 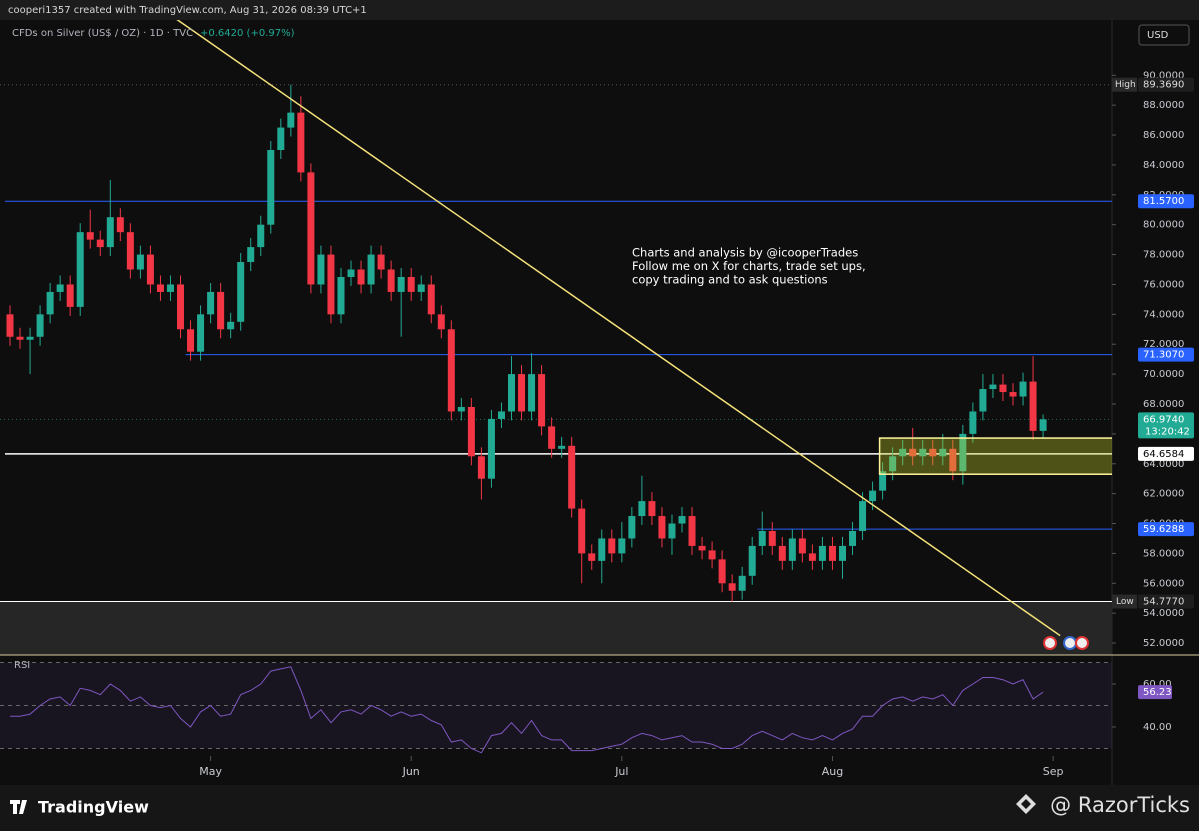 What do you see at coordinates (1163, 374) in the screenshot?
I see `y-tick-label: 70.0000` at bounding box center [1163, 374].